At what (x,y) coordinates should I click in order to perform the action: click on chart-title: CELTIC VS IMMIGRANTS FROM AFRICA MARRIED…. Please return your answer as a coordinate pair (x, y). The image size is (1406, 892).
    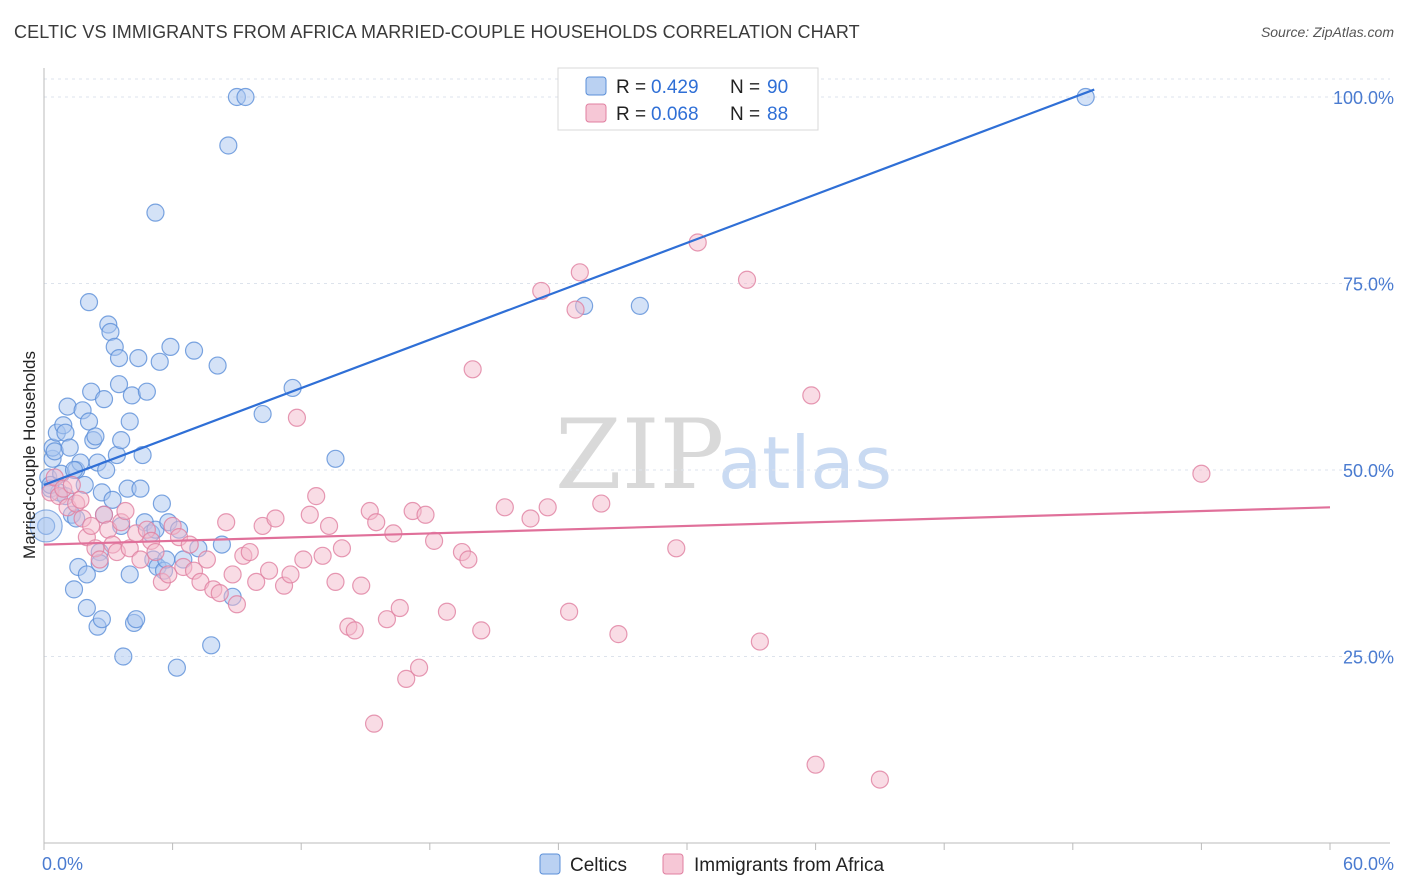
    Looking at the image, I should click on (437, 32).